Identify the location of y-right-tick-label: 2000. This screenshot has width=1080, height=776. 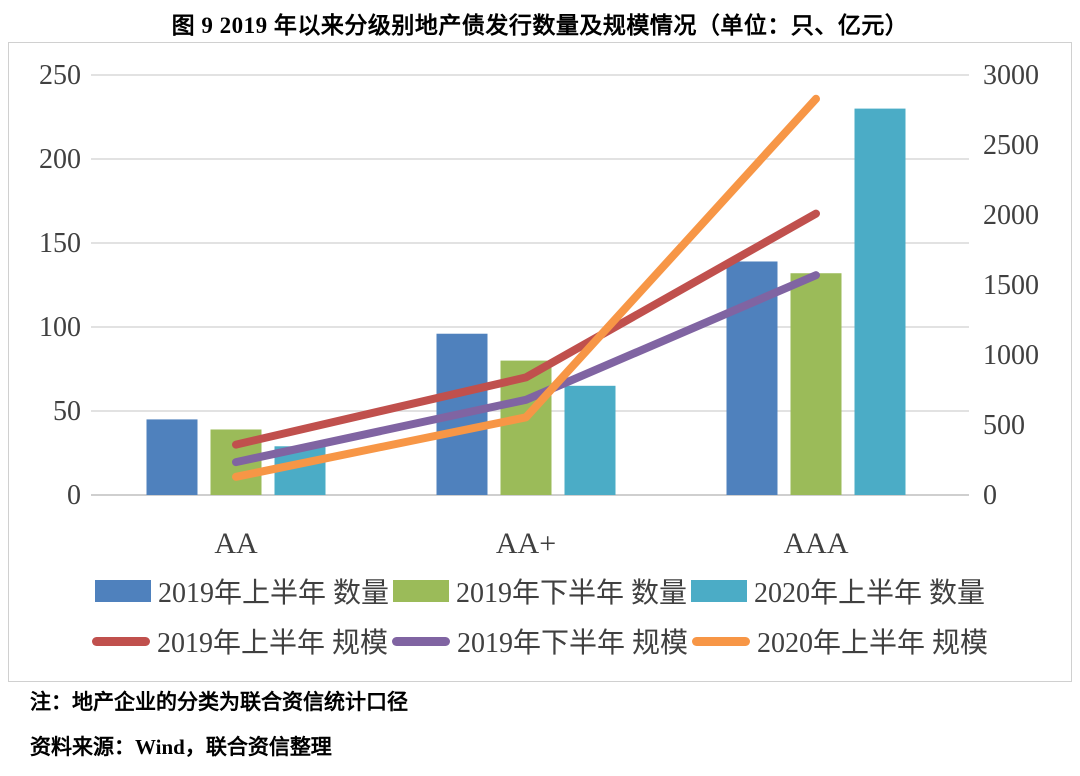
(1011, 215).